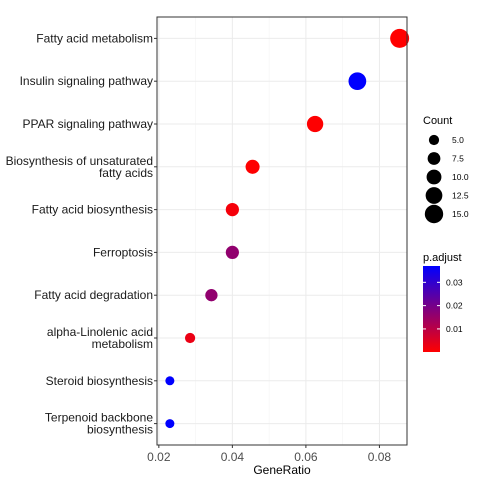 The image size is (480, 480). I want to click on colorbar-label: 0.03, so click(454, 282).